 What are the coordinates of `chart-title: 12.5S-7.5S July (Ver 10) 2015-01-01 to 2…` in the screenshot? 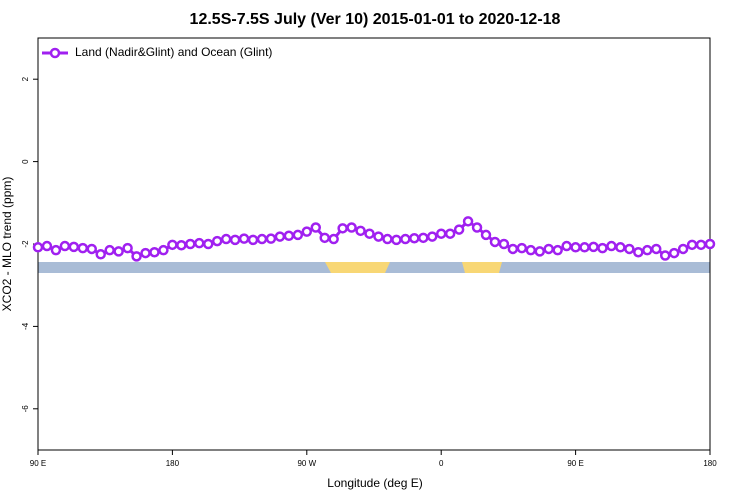 It's located at (375, 19).